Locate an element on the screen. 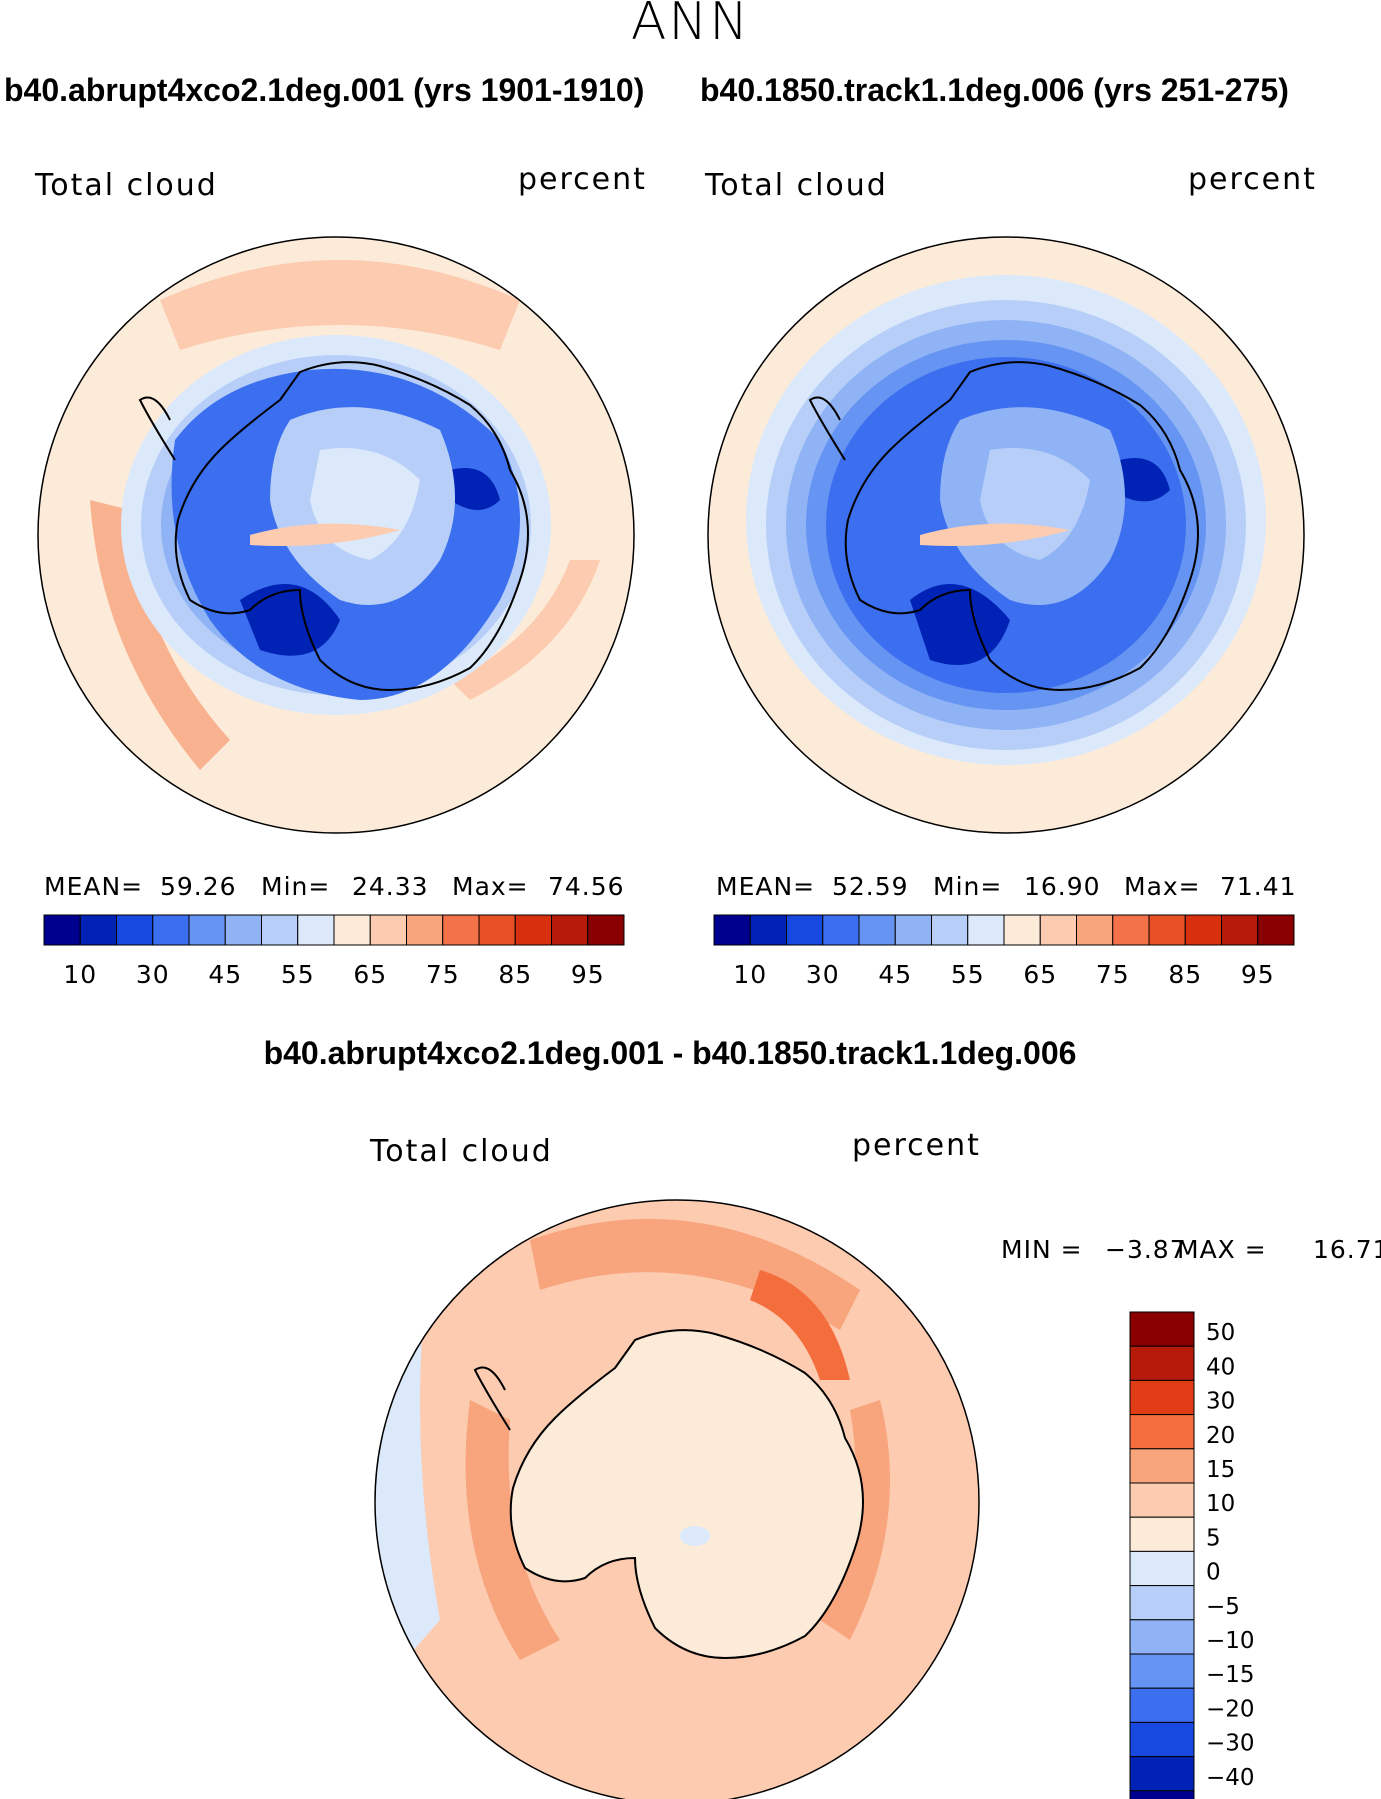  panel2-min-label: Min= is located at coordinates (968, 886).